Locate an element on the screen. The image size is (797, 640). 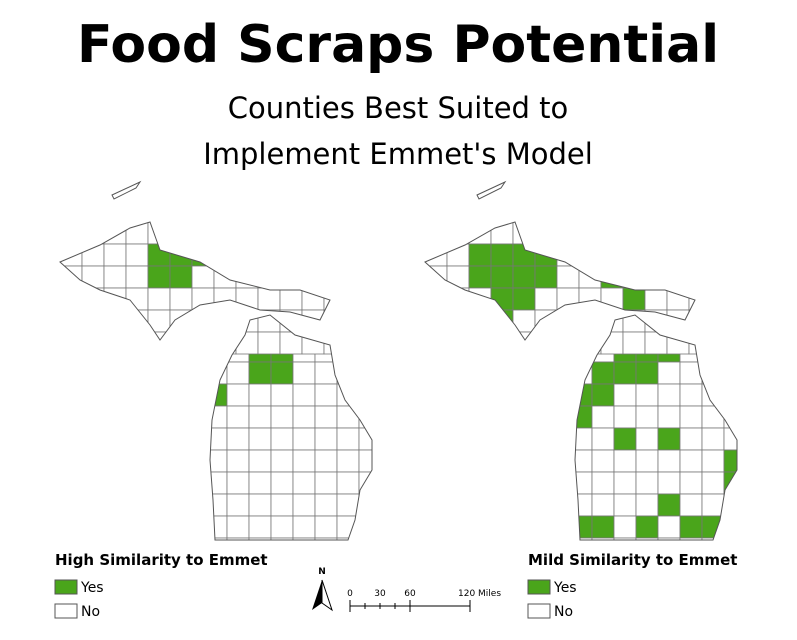
title: Food Scraps Potential is located at coordinates (398, 45).